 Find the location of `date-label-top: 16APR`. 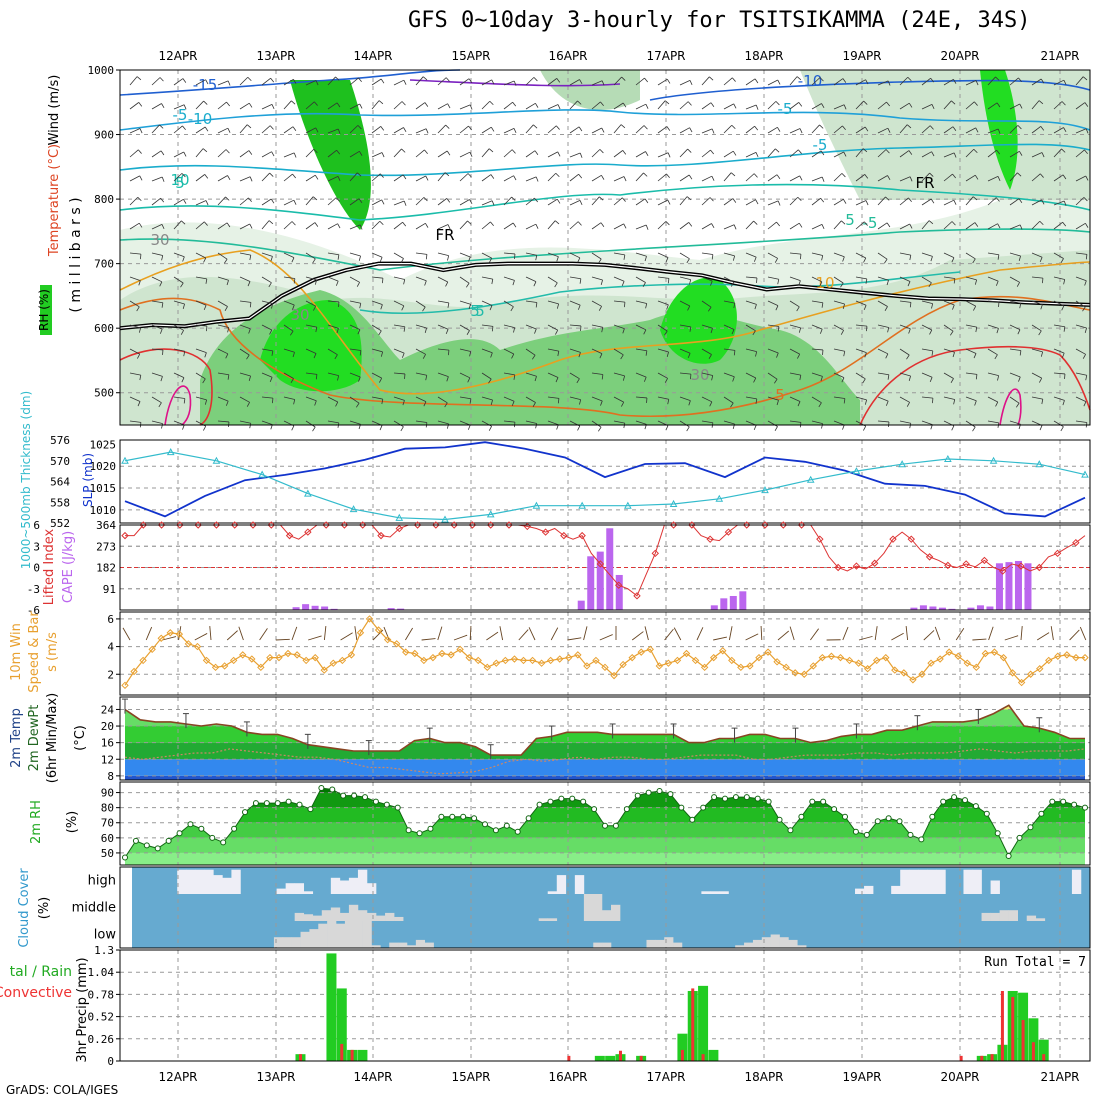

date-label-top: 16APR is located at coordinates (567, 56).